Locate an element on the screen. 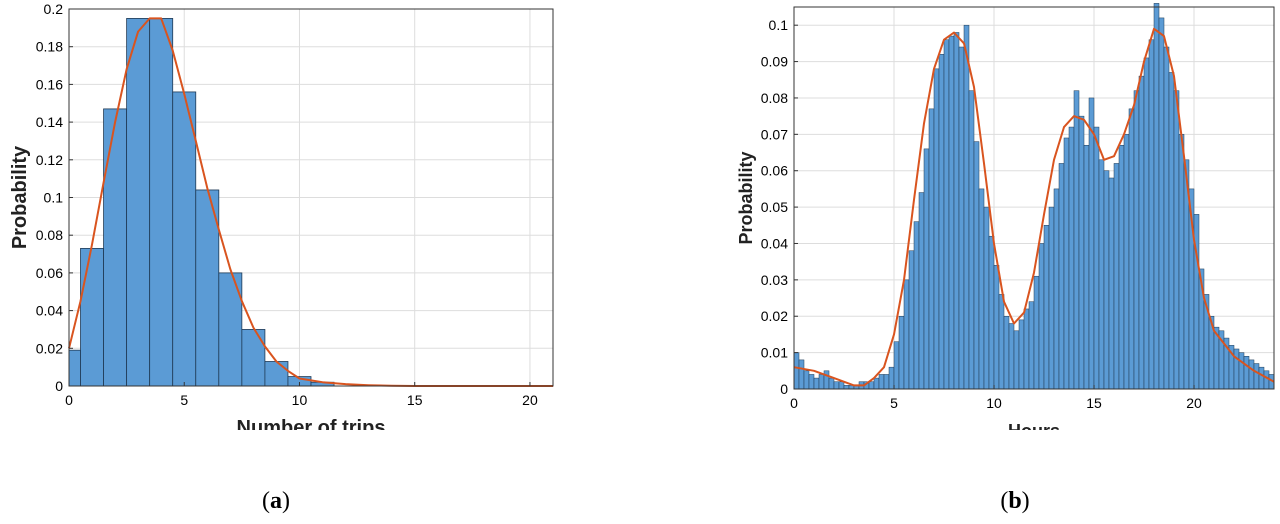 This screenshot has width=1280, height=524. x-tick-label: 15 is located at coordinates (415, 400).